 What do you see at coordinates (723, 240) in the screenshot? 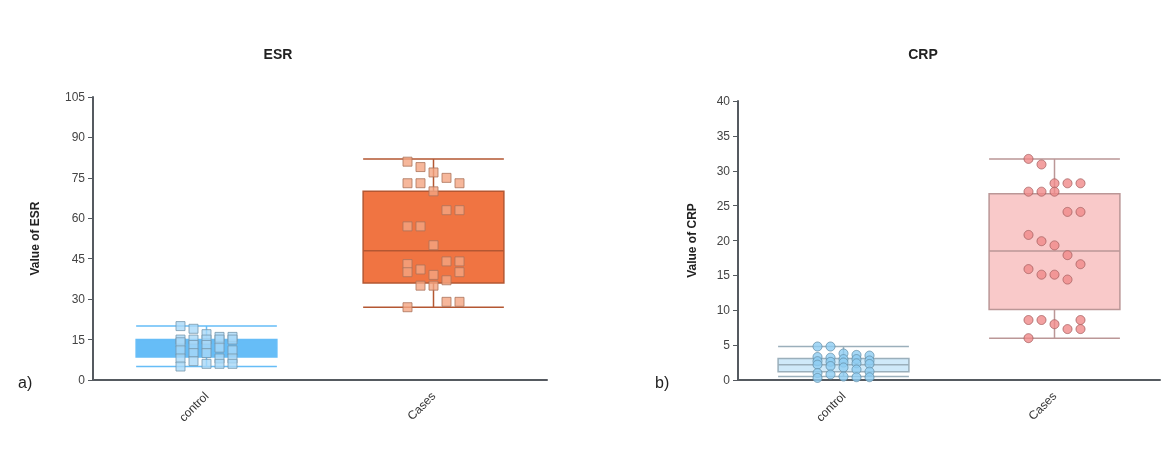
I see `y-tick-label: 20` at bounding box center [723, 240].